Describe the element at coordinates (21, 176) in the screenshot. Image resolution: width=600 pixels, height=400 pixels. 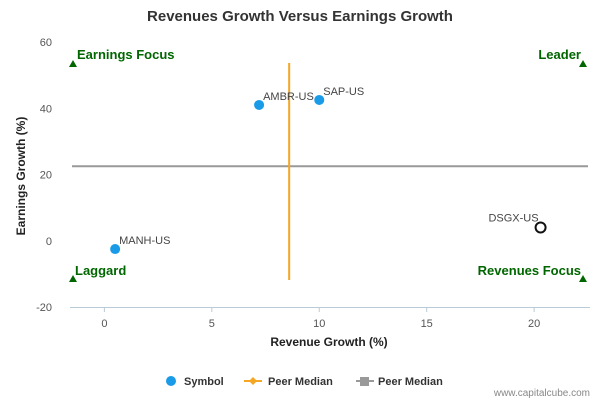
I see `y-axis-title: Earnings Growth (%)` at that location.